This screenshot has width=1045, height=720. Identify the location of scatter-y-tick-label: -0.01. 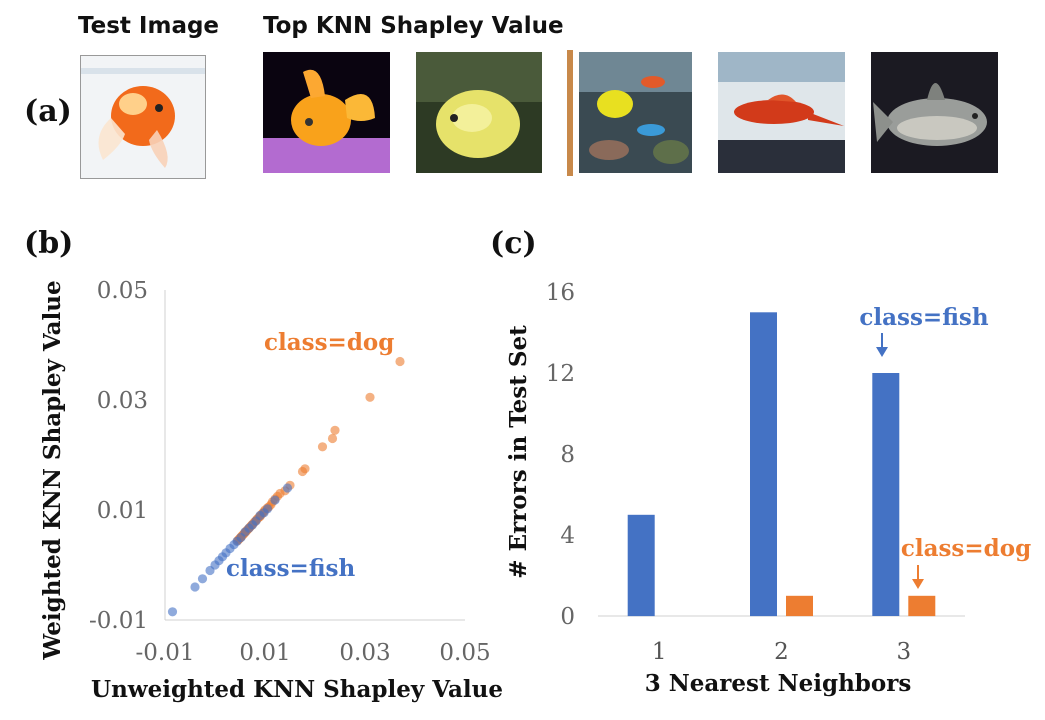
(118, 621).